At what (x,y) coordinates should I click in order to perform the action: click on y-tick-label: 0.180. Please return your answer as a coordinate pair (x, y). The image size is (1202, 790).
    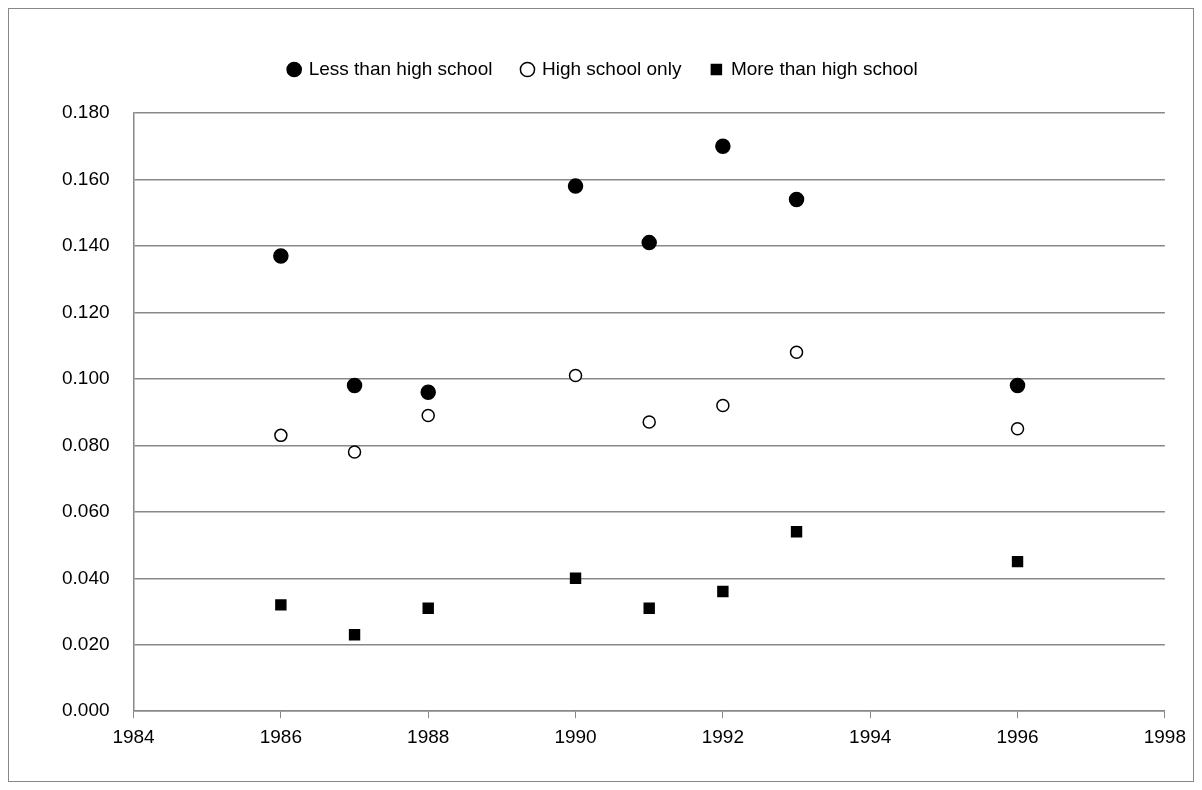
    Looking at the image, I should click on (86, 112).